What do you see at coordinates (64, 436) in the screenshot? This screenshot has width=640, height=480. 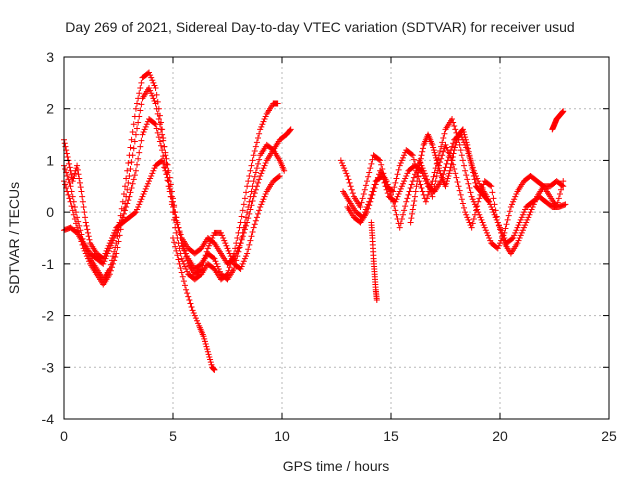 I see `x-tick-label: 0` at bounding box center [64, 436].